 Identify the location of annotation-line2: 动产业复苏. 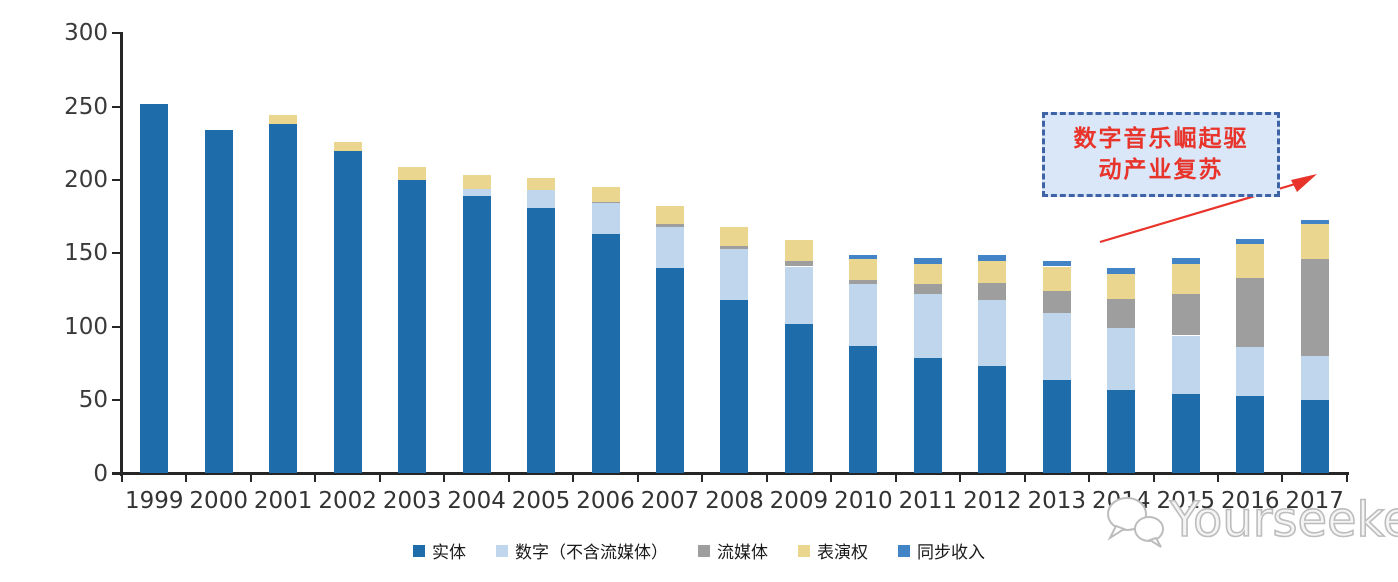
(1161, 169).